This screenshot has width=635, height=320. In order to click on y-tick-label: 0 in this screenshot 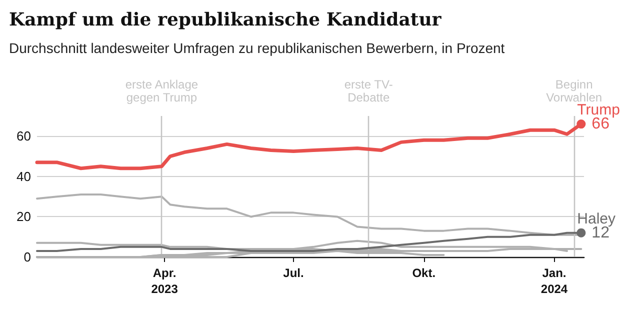, I will do `click(27, 257)`.